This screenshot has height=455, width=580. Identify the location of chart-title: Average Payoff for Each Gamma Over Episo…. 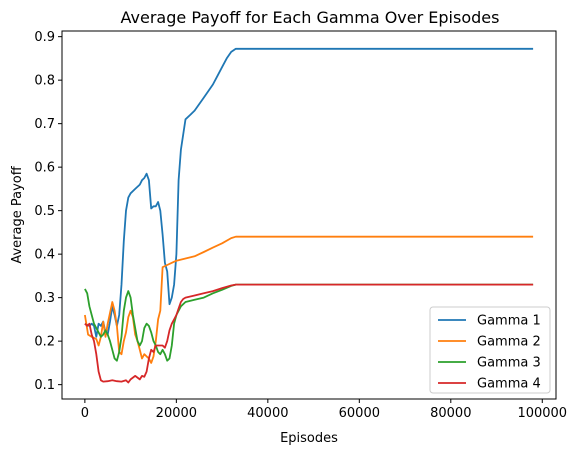
(310, 17).